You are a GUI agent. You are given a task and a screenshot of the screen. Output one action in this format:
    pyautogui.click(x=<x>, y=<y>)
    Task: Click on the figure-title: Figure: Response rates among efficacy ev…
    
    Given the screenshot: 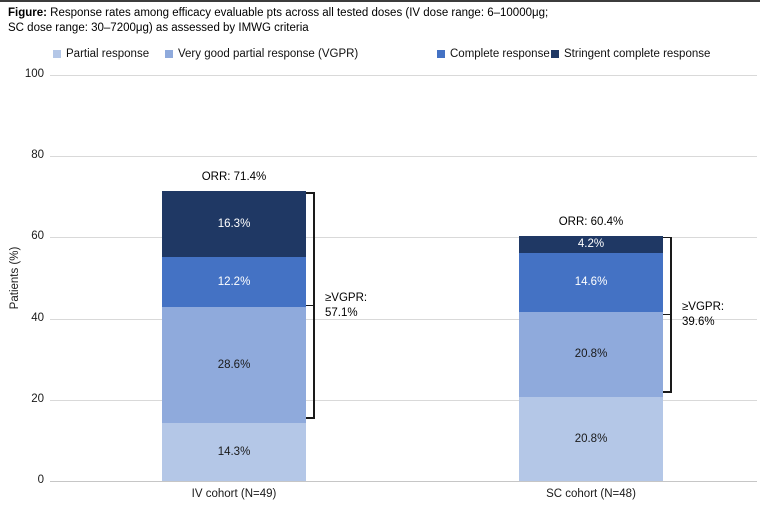 What is the action you would take?
    pyautogui.click(x=278, y=21)
    